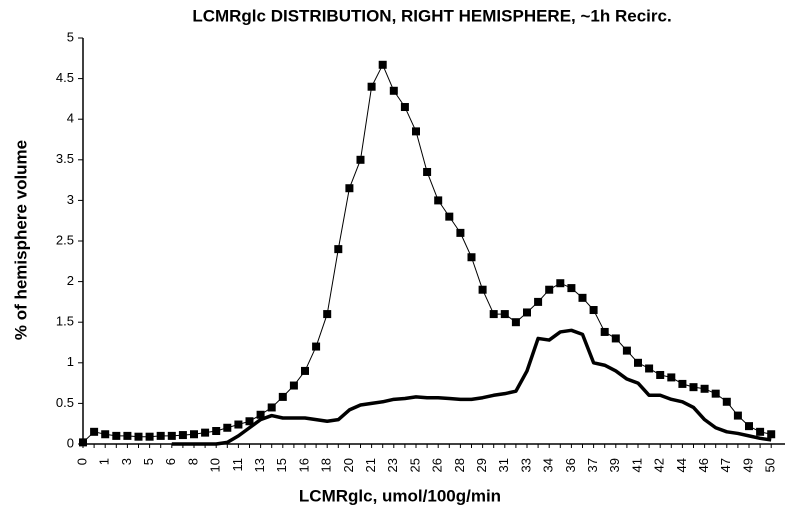 The width and height of the screenshot is (786, 517). I want to click on x-tick-label: 36, so click(570, 465).